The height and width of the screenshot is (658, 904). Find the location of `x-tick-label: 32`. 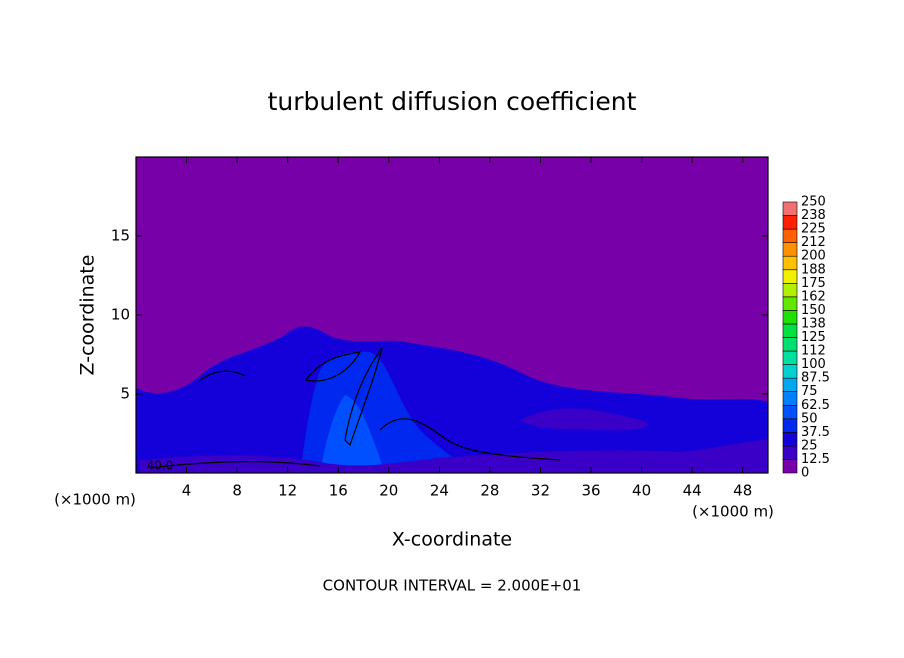

x-tick-label: 32 is located at coordinates (540, 491).